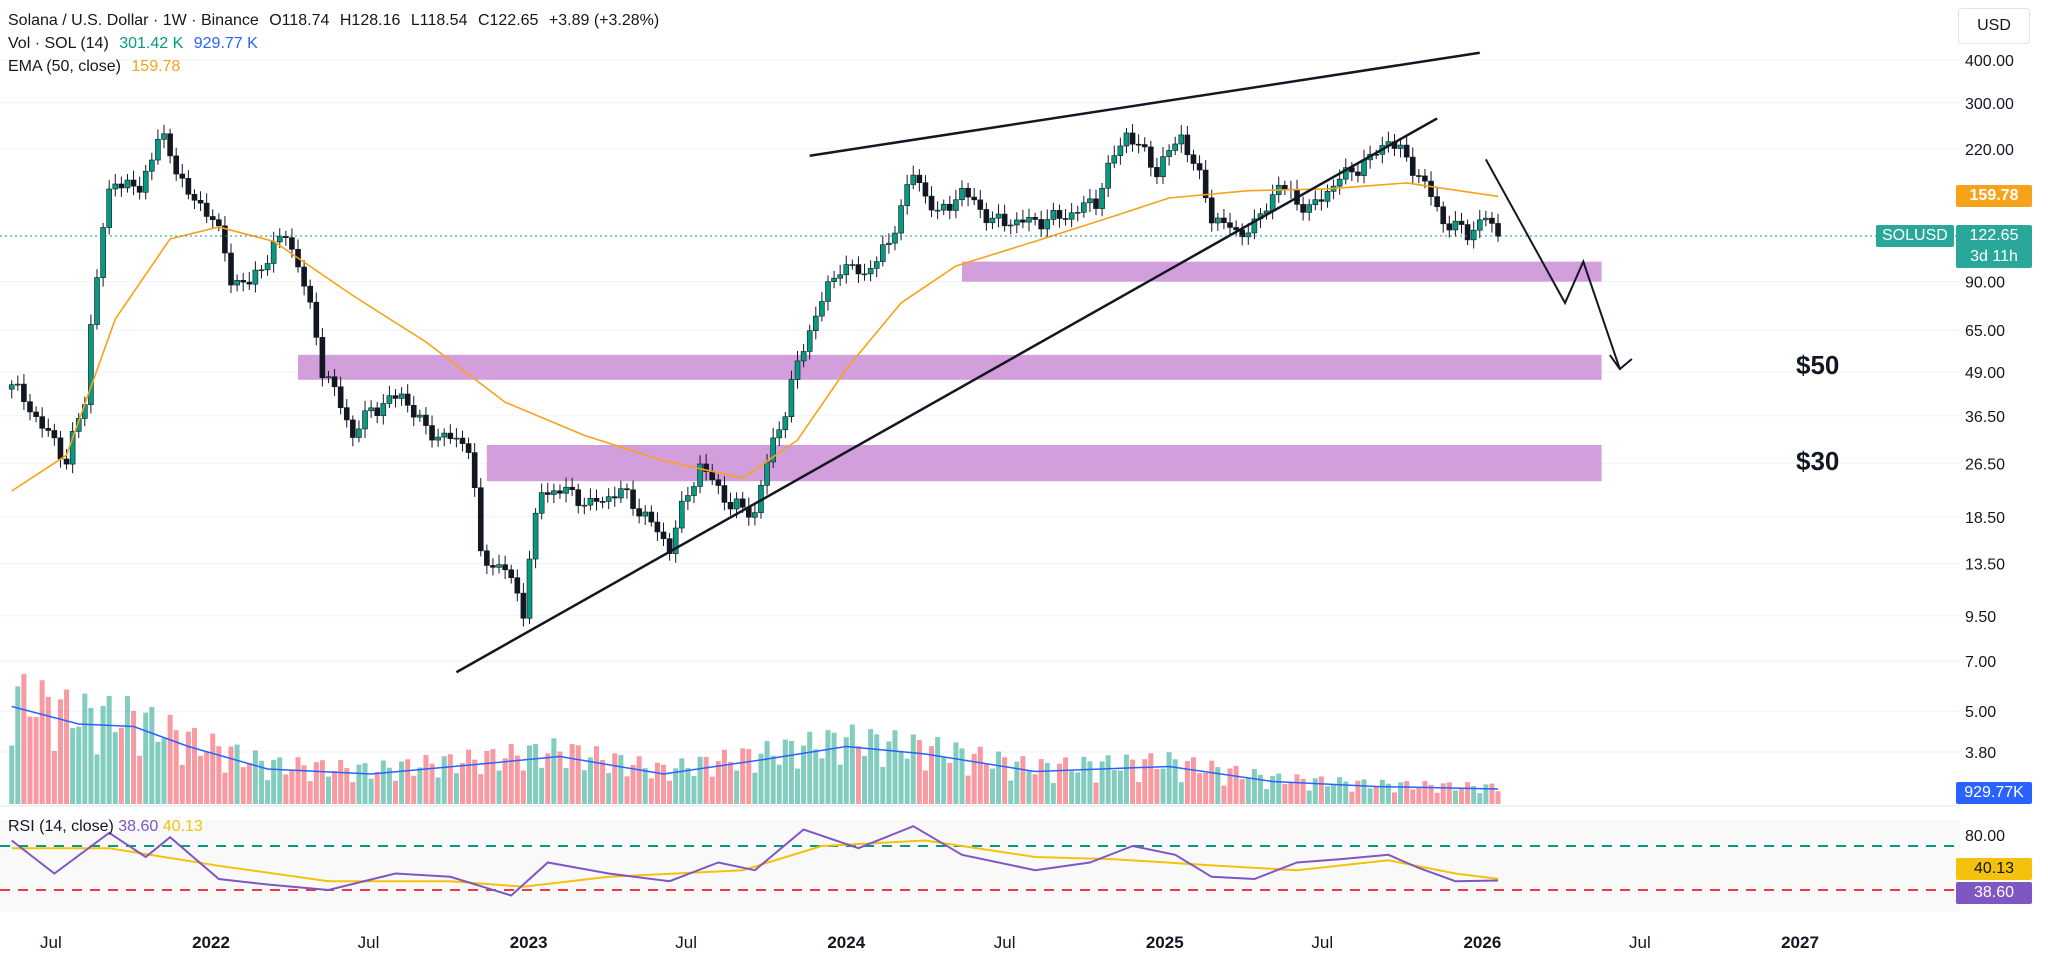 The image size is (2048, 960). I want to click on legend-close: C122.65, so click(508, 20).